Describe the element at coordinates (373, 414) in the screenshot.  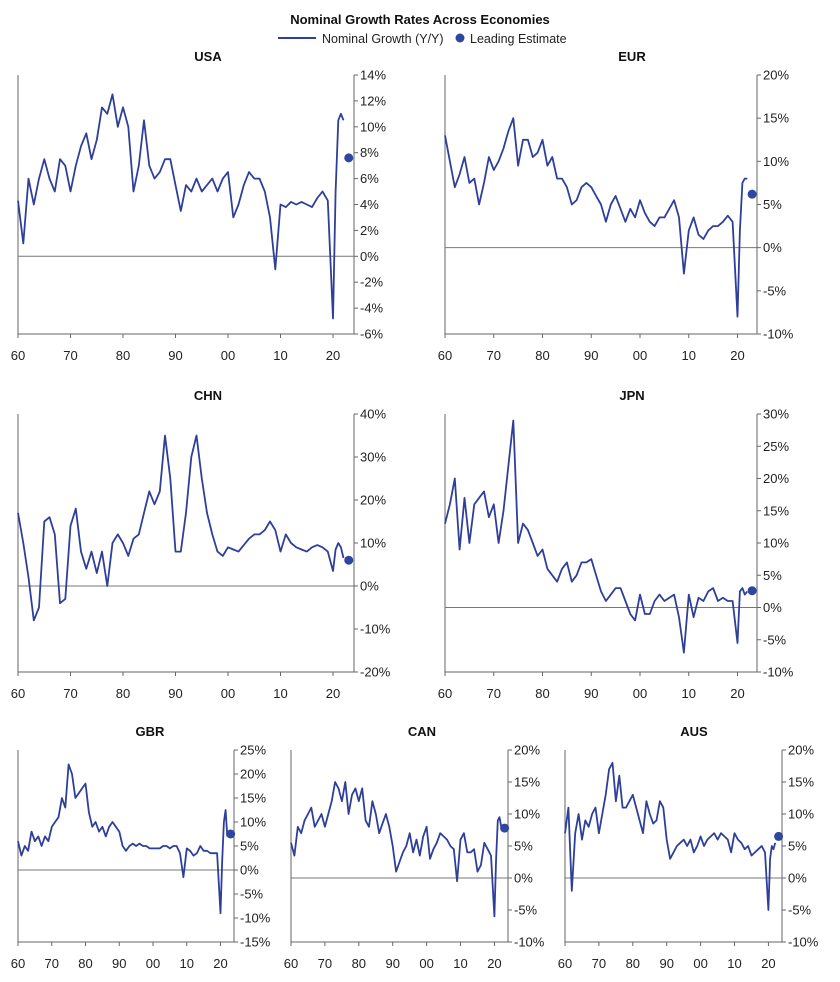
I see `y-tick-label: 40%` at that location.